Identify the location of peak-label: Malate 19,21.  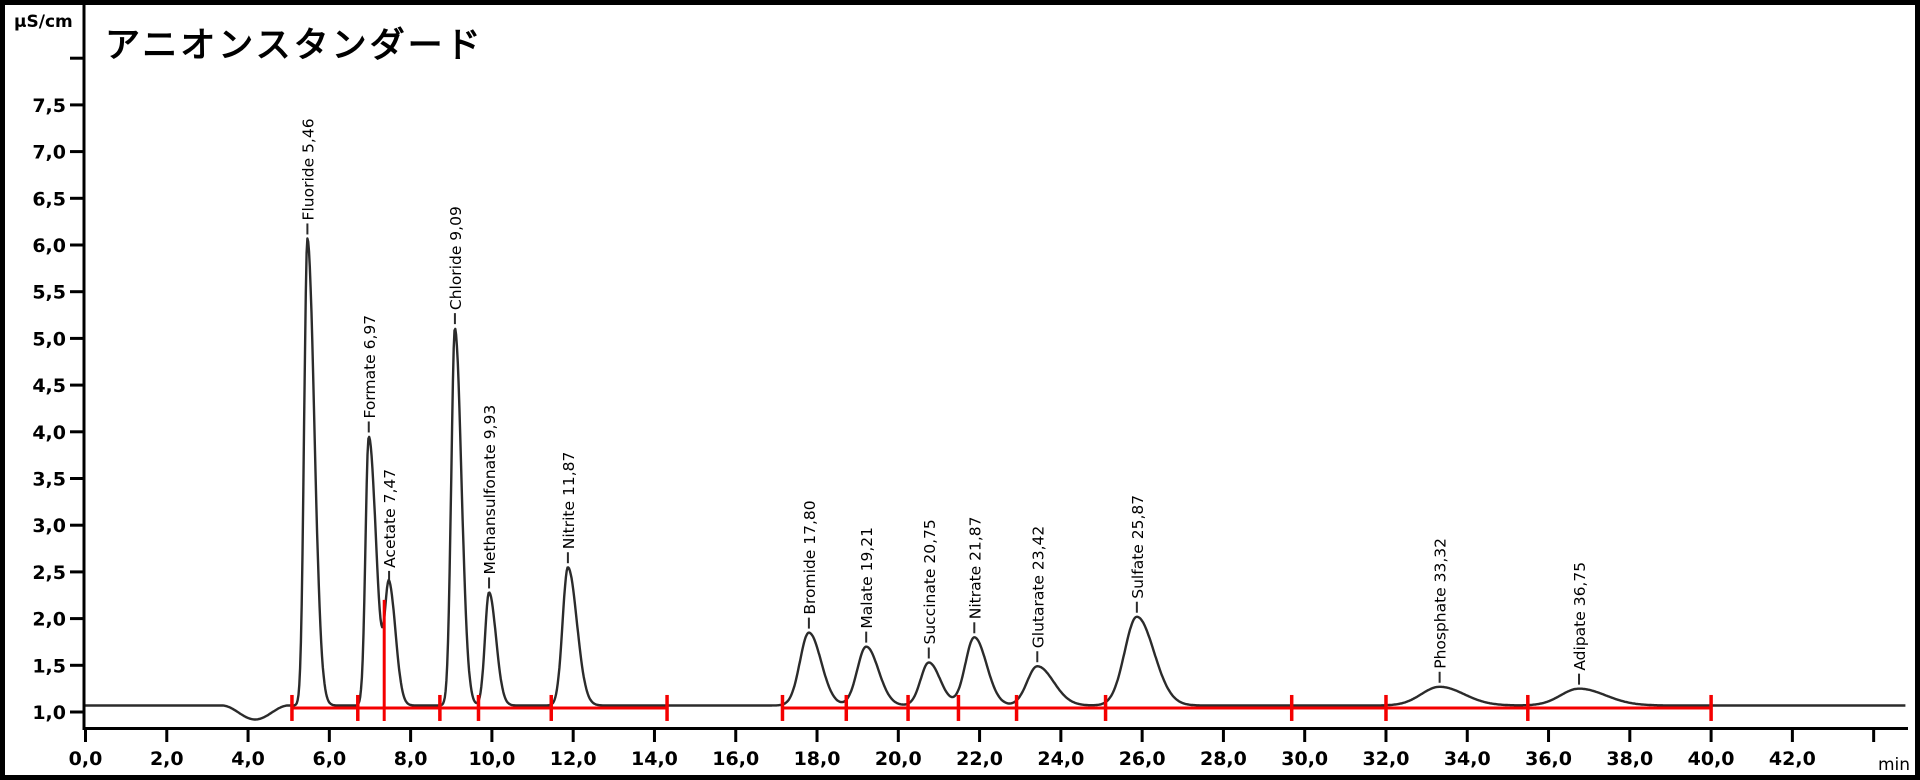
(867, 578).